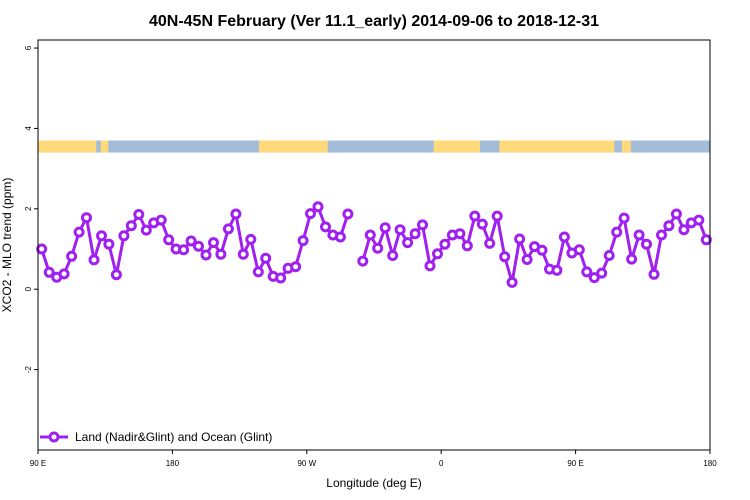 This screenshot has width=750, height=500. I want to click on y-tick-label: 4, so click(28, 128).